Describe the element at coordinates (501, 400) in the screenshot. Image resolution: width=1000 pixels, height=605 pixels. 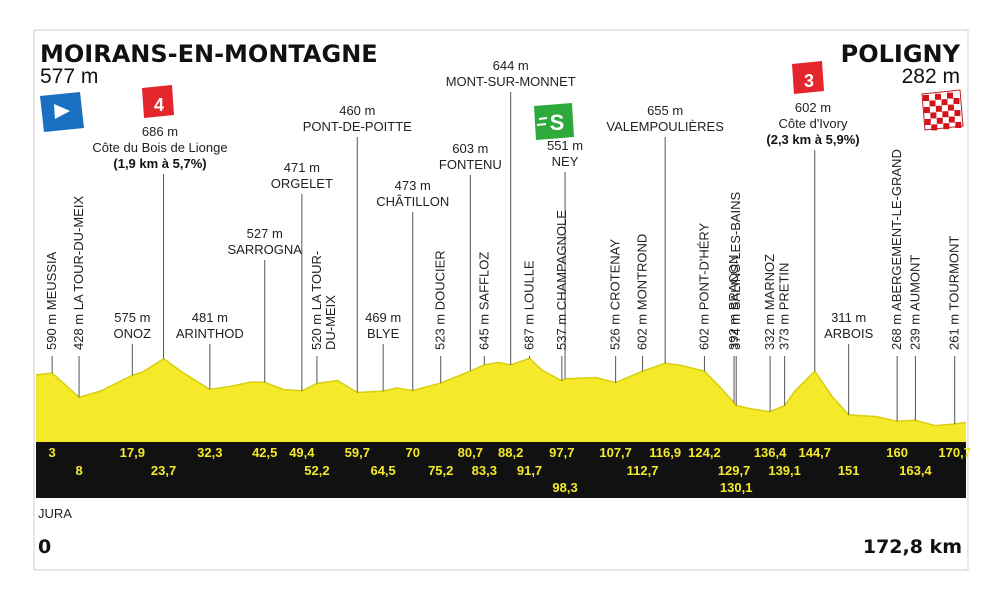
I see `profile-area` at that location.